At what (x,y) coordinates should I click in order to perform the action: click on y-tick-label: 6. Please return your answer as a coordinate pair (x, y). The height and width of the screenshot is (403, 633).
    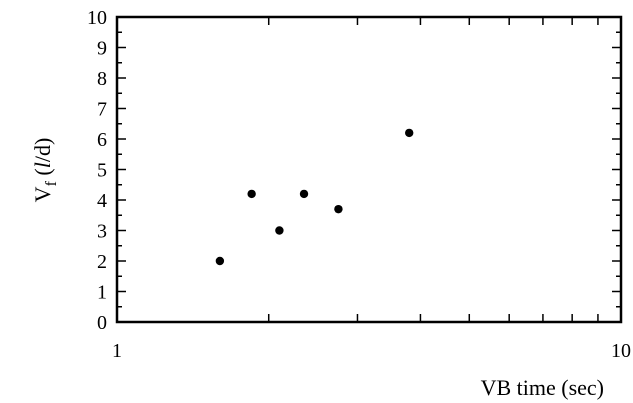
    Looking at the image, I should click on (102, 140).